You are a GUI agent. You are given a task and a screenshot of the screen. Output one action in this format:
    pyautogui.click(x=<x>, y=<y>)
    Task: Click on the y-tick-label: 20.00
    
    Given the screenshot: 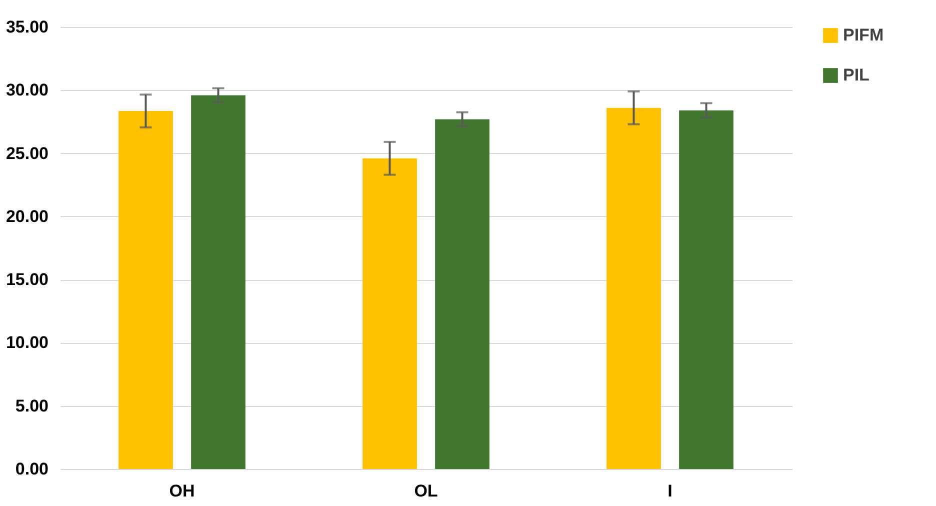 What is the action you would take?
    pyautogui.click(x=27, y=216)
    